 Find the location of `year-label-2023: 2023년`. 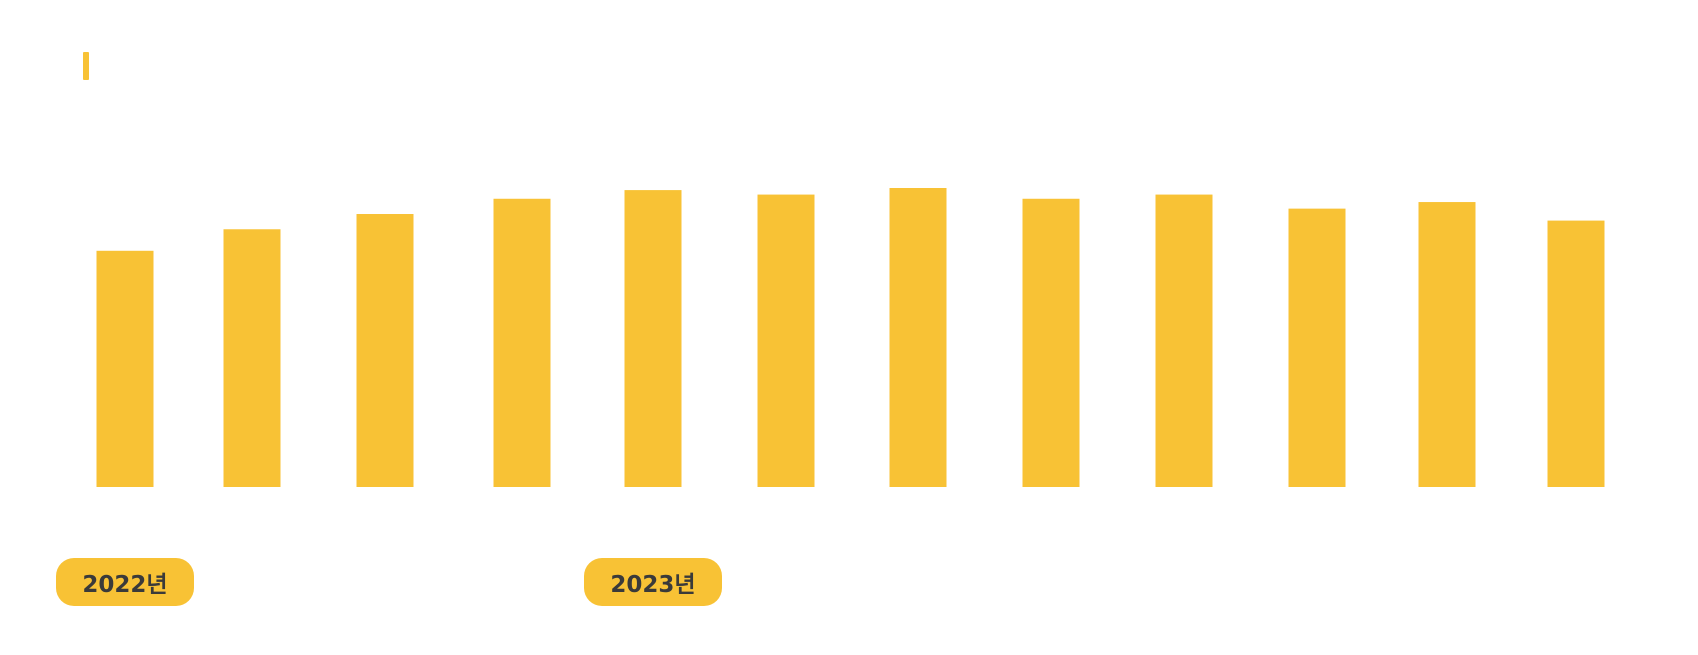

year-label-2023: 2023년 is located at coordinates (653, 582).